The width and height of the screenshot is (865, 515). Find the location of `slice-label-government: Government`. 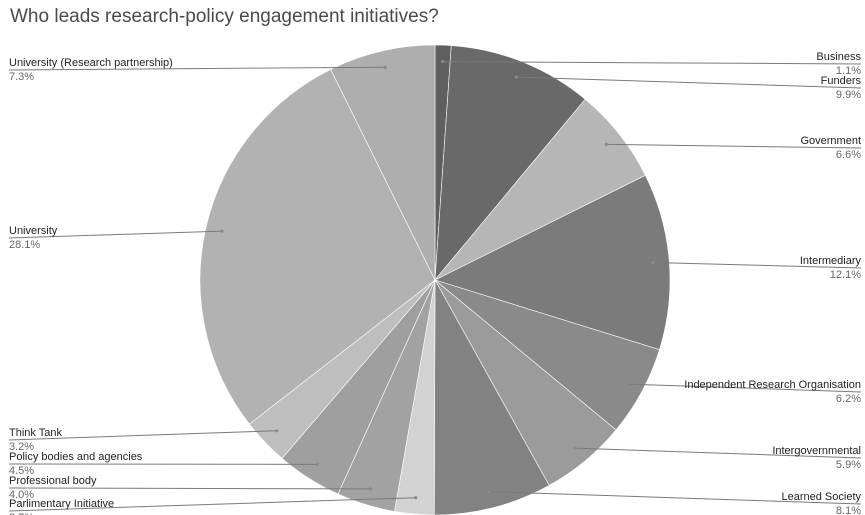

slice-label-government: Government is located at coordinates (830, 141).